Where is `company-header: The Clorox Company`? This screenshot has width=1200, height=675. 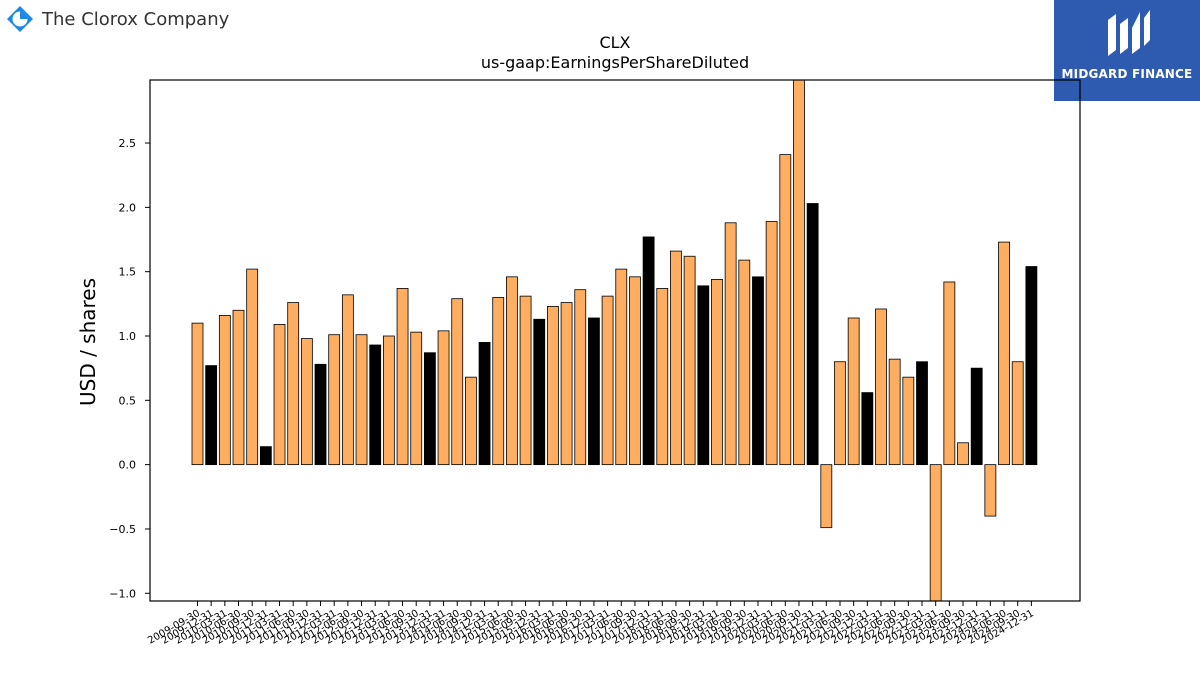 company-header: The Clorox Company is located at coordinates (117, 19).